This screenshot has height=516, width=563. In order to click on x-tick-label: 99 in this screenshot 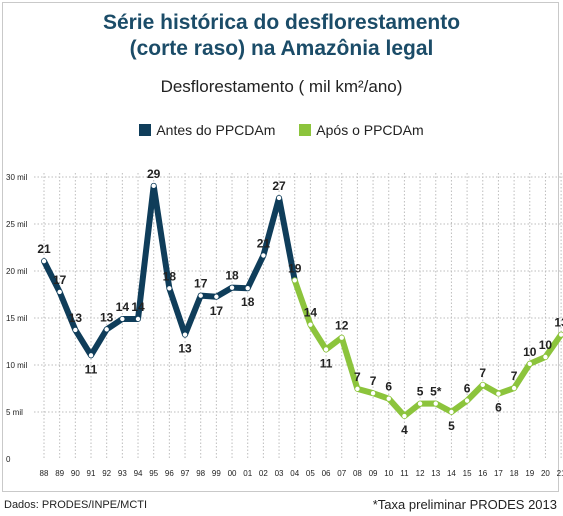, I will do `click(216, 473)`.